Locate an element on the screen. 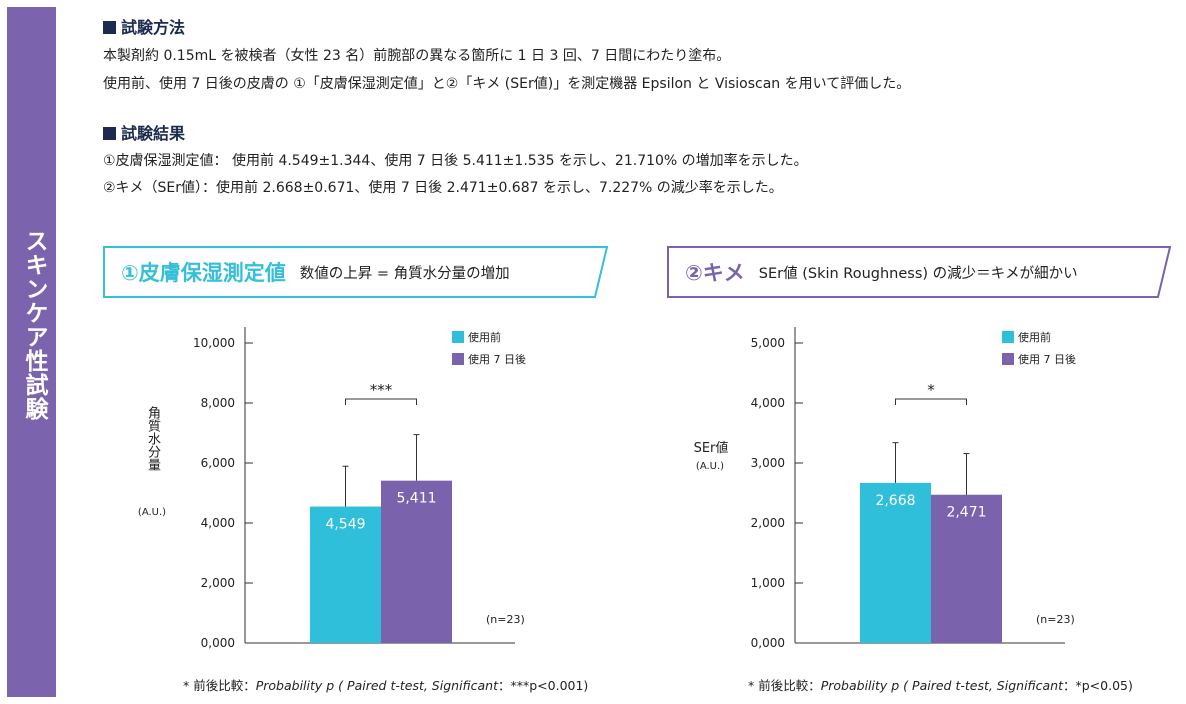 The image size is (1186, 704). data-label: 2,668 is located at coordinates (895, 501).